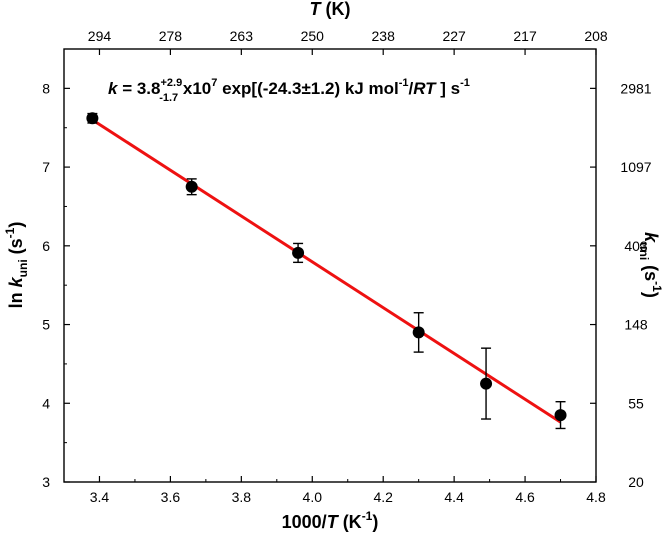 The height and width of the screenshot is (537, 666). What do you see at coordinates (171, 36) in the screenshot?
I see `top-tick-label: 278` at bounding box center [171, 36].